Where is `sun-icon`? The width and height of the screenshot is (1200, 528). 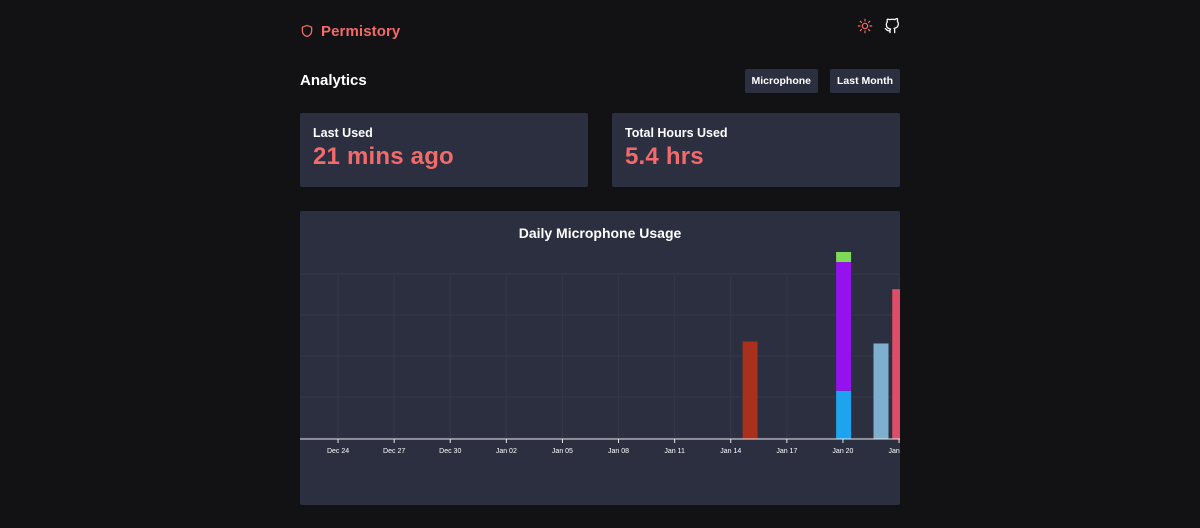
sun-icon is located at coordinates (865, 28).